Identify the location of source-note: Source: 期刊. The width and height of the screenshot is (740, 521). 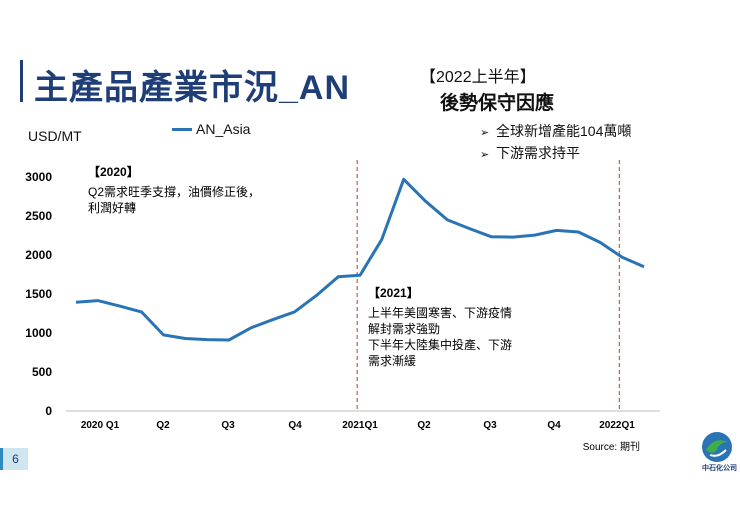
(611, 447).